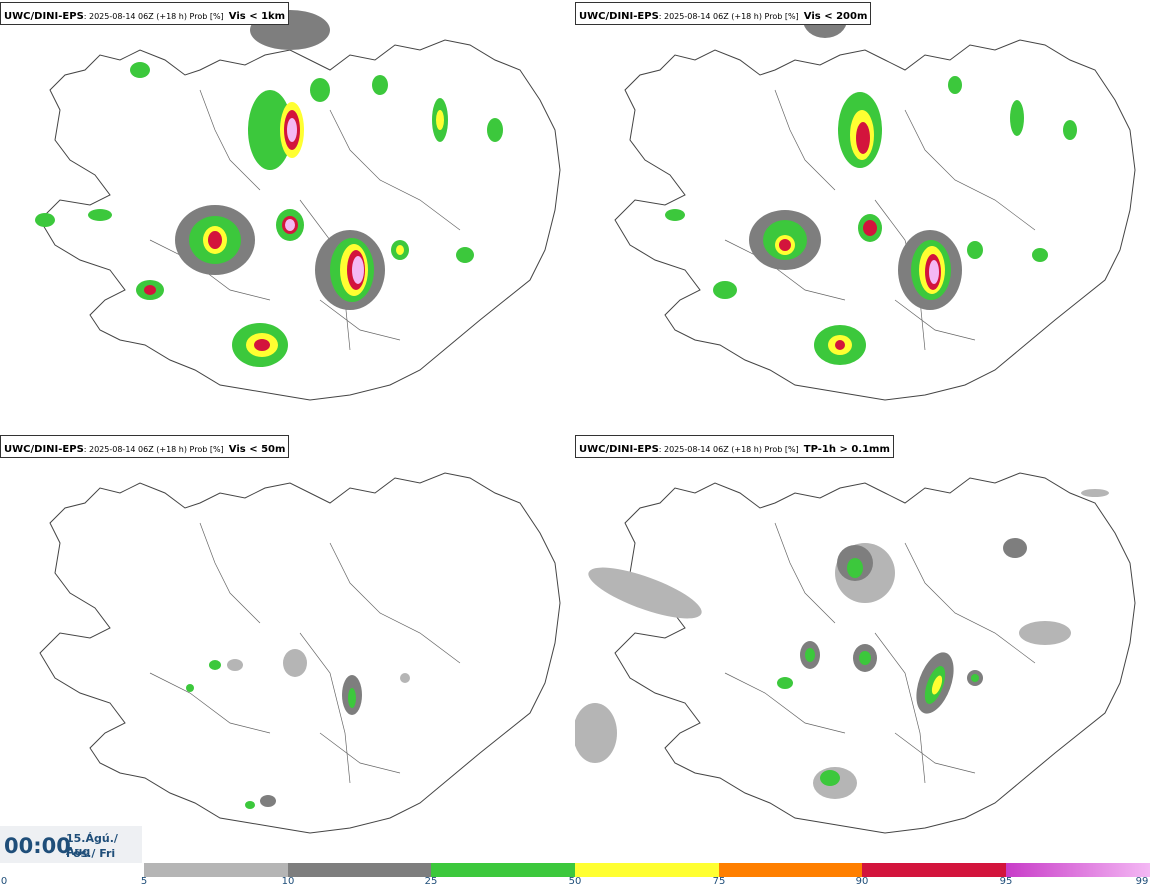  Describe the element at coordinates (719, 881) in the screenshot. I see `legend-tick: 75` at that location.